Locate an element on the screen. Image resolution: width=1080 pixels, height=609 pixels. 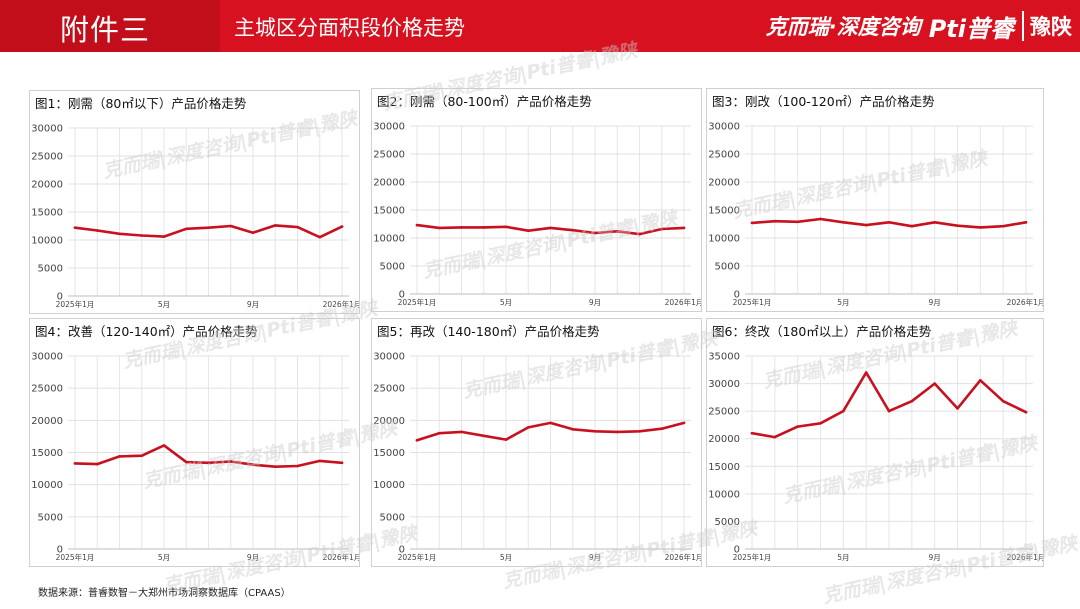
chart-title: 图5：再改（140-180㎡）产品价格走势 is located at coordinates (488, 331).